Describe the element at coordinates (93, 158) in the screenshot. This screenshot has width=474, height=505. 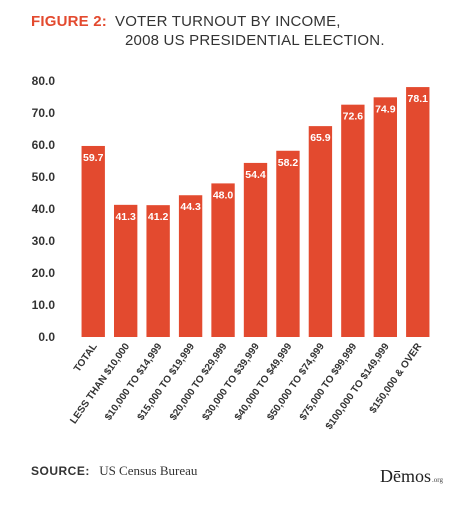
I see `bar-value-label: 59.7` at that location.